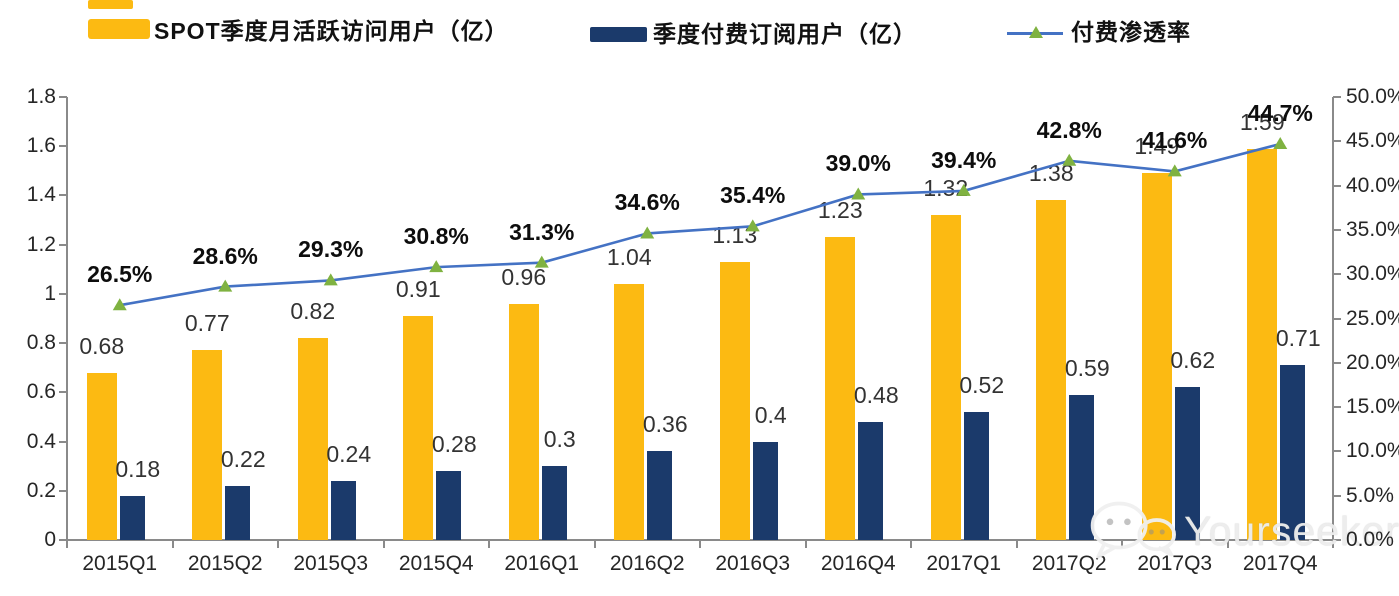  What do you see at coordinates (753, 195) in the screenshot?
I see `penetration-pct-label: 35.4%` at bounding box center [753, 195].